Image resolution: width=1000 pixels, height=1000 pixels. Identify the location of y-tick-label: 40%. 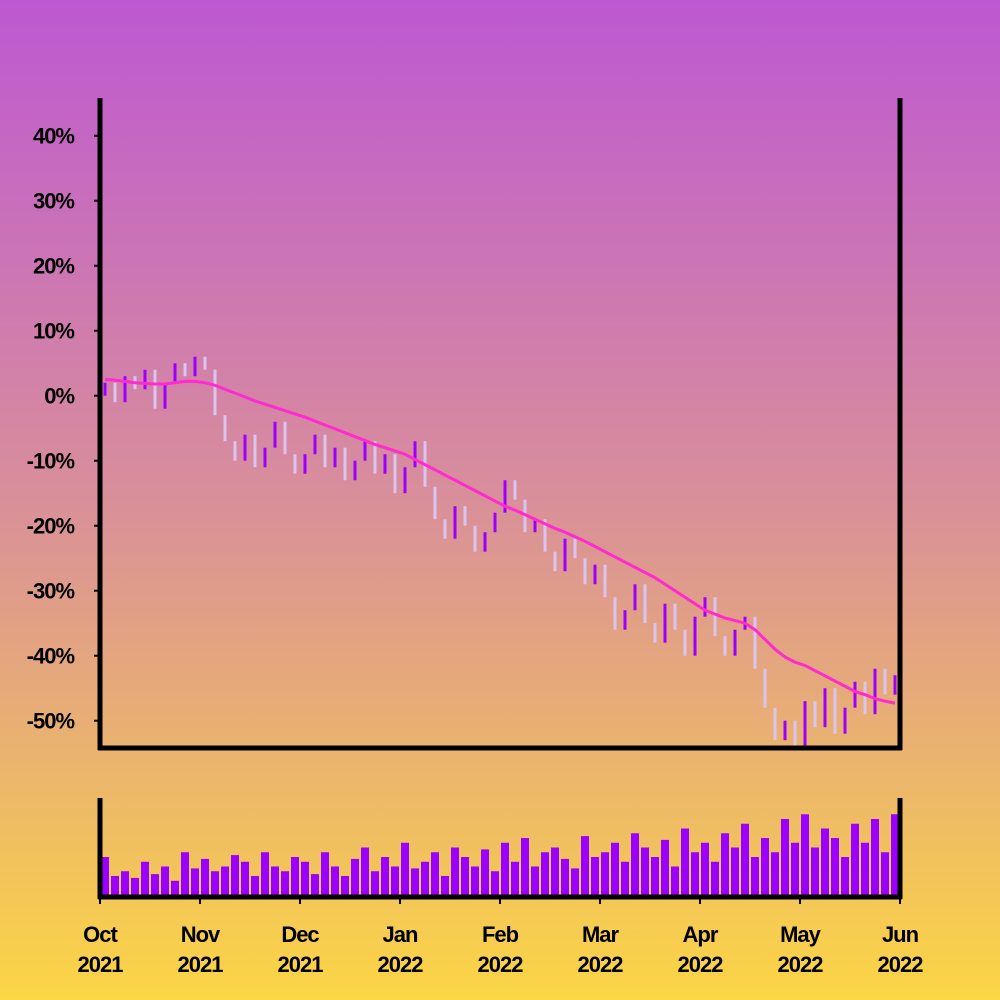
(53, 136).